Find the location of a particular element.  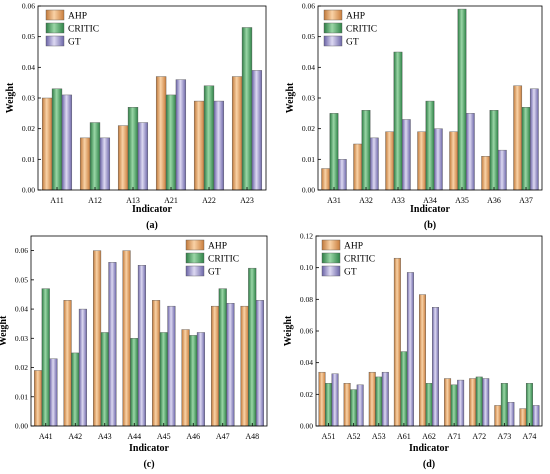

bar-gt-a51 is located at coordinates (335, 400).